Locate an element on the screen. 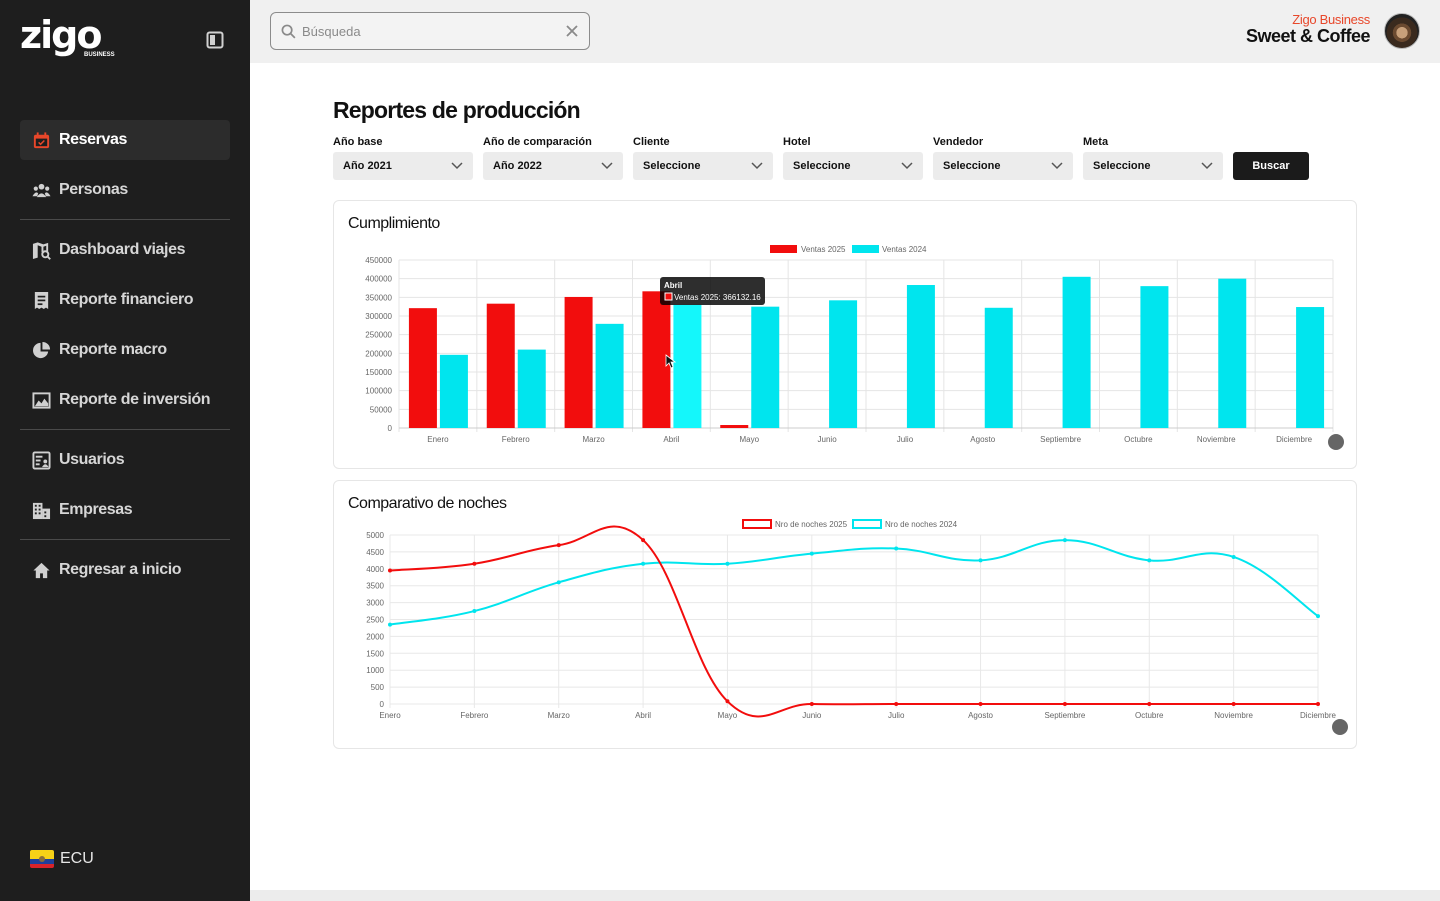  company-name: Sweet & Coffee is located at coordinates (1308, 36).